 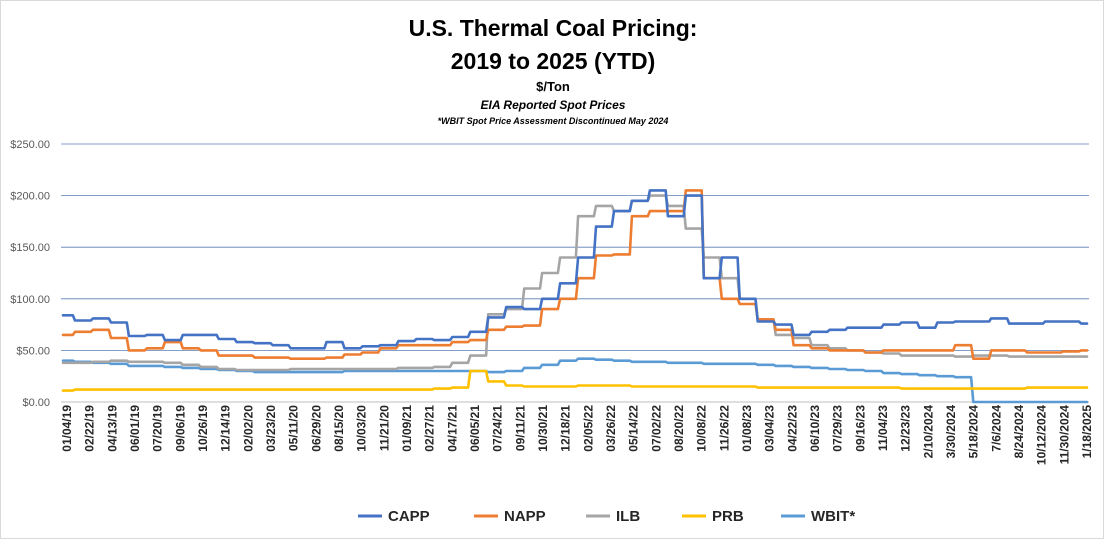 What do you see at coordinates (1087, 432) in the screenshot?
I see `x-tick-label: 1/18/2025` at bounding box center [1087, 432].